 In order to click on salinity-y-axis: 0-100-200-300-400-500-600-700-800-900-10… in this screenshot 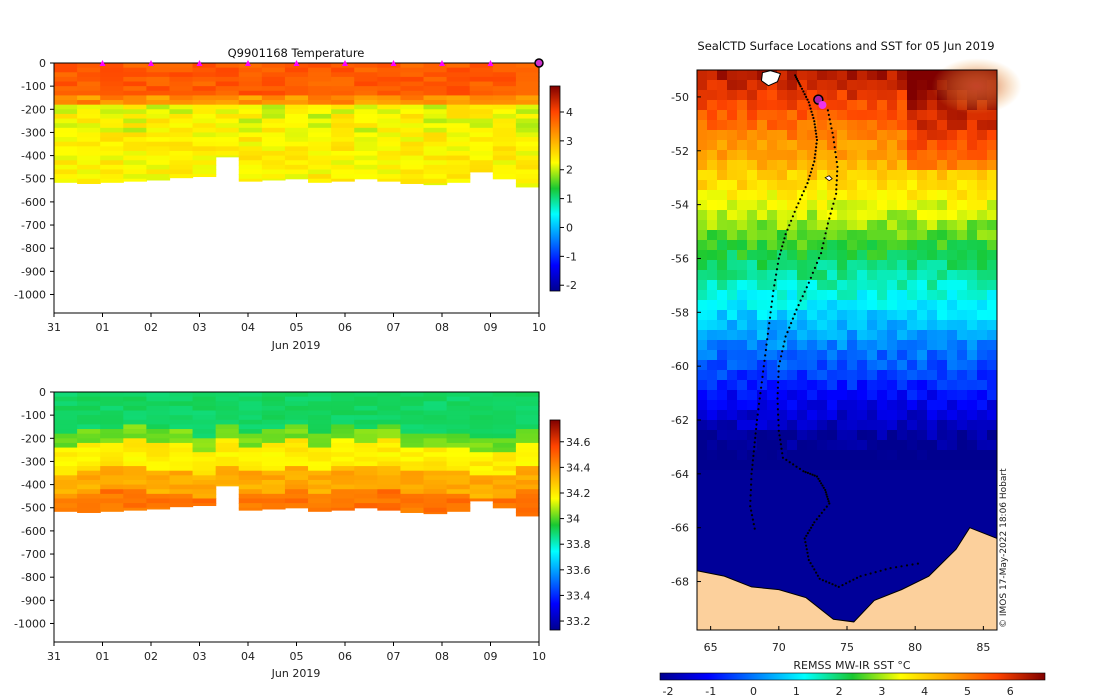, I will do `click(34, 508)`.